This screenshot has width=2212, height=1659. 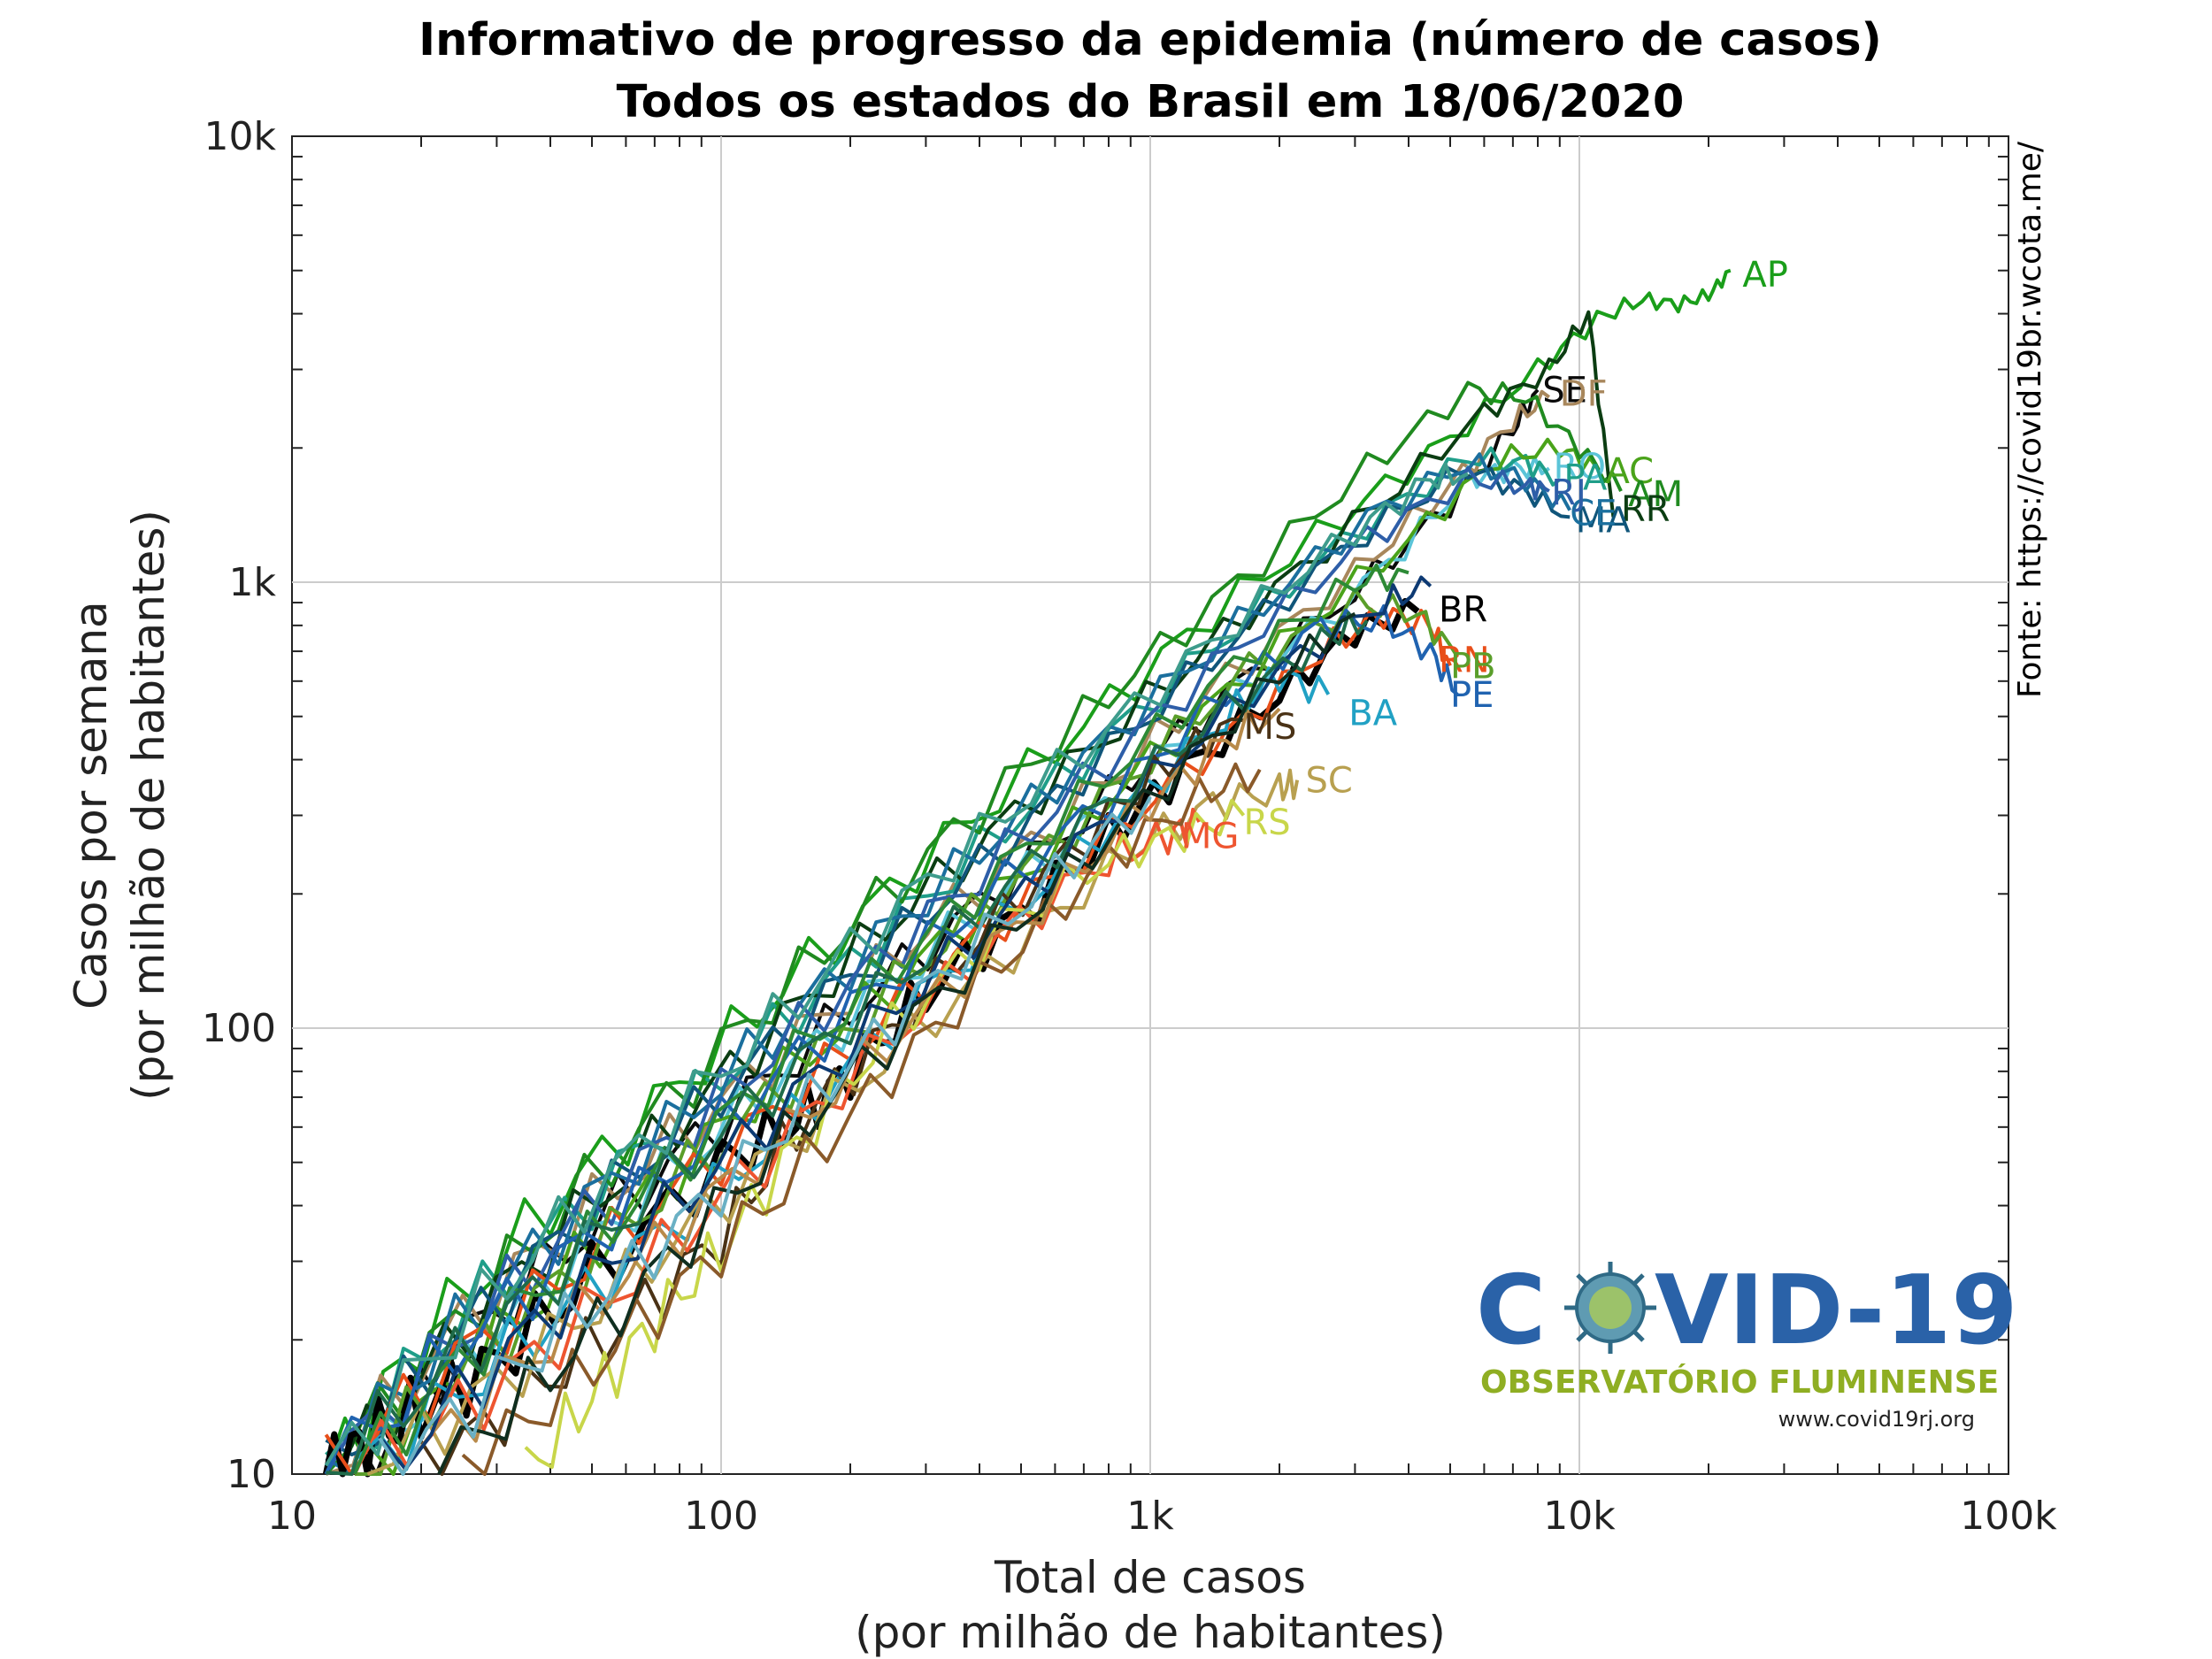 I want to click on series-label-pb: PB, so click(x=1473, y=667).